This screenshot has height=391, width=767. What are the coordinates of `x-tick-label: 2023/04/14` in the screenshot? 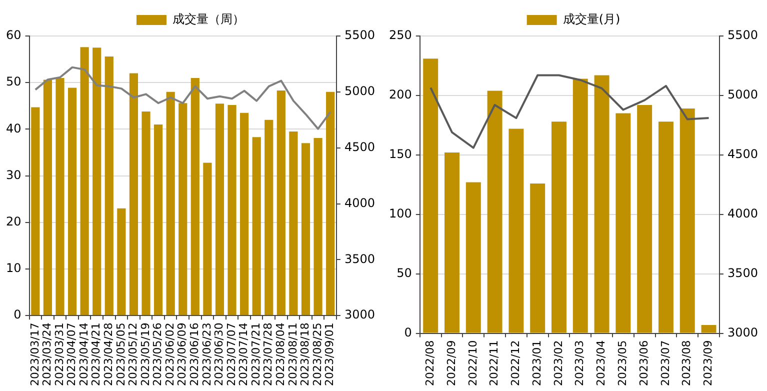 It's located at (83, 354).